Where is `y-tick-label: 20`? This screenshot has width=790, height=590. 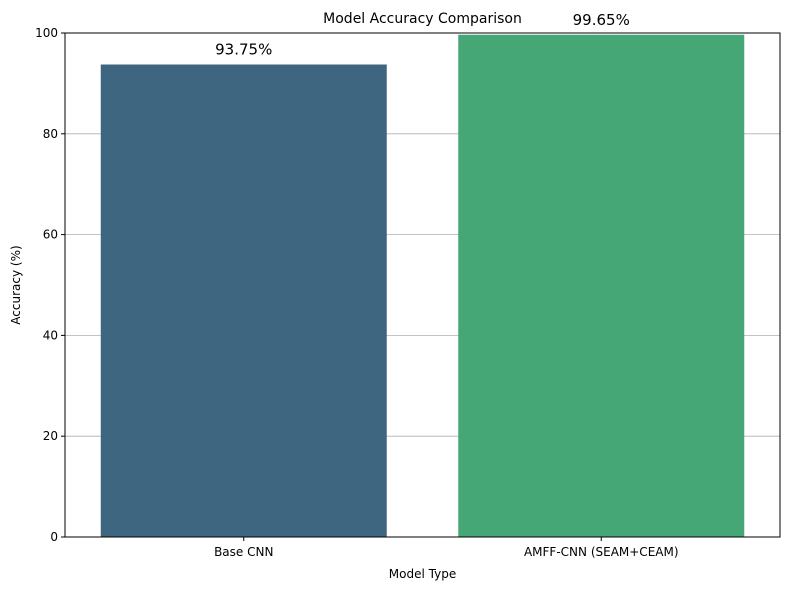 y-tick-label: 20 is located at coordinates (50, 436).